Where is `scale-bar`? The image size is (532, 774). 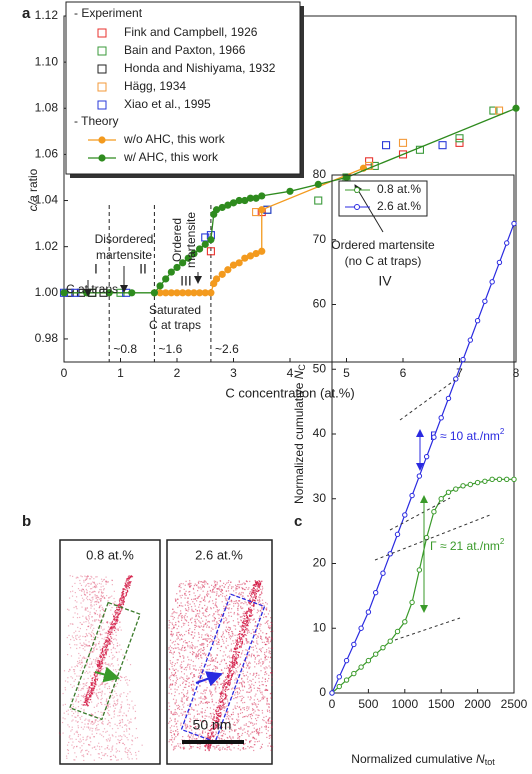
scale-bar is located at coordinates (213, 742).